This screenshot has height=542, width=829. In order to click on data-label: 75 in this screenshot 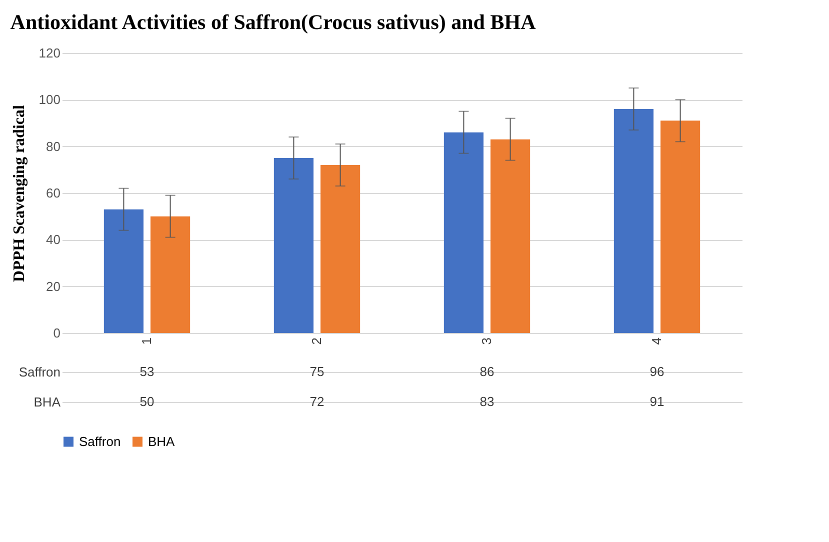, I will do `click(317, 371)`.